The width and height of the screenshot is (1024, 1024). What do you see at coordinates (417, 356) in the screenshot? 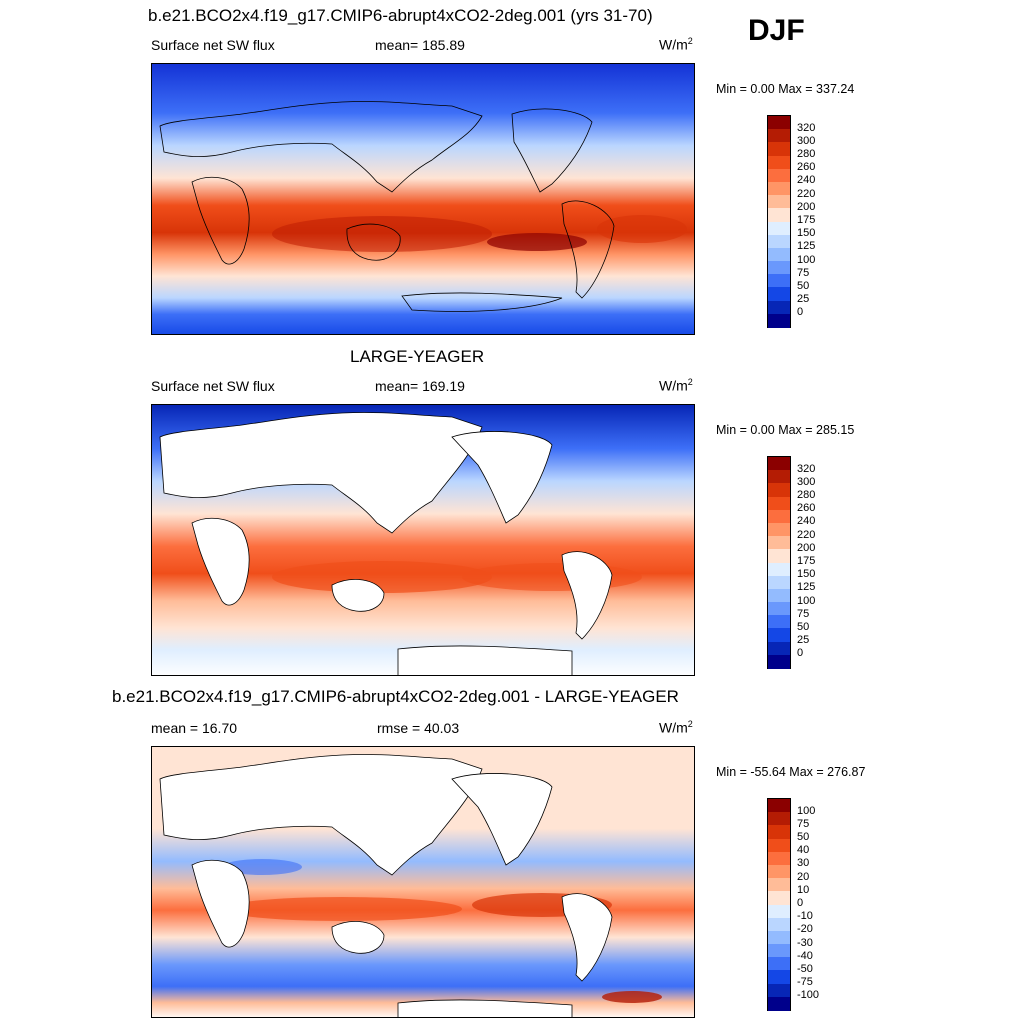
I see `panel-2-title: LARGE-YEAGER` at bounding box center [417, 356].